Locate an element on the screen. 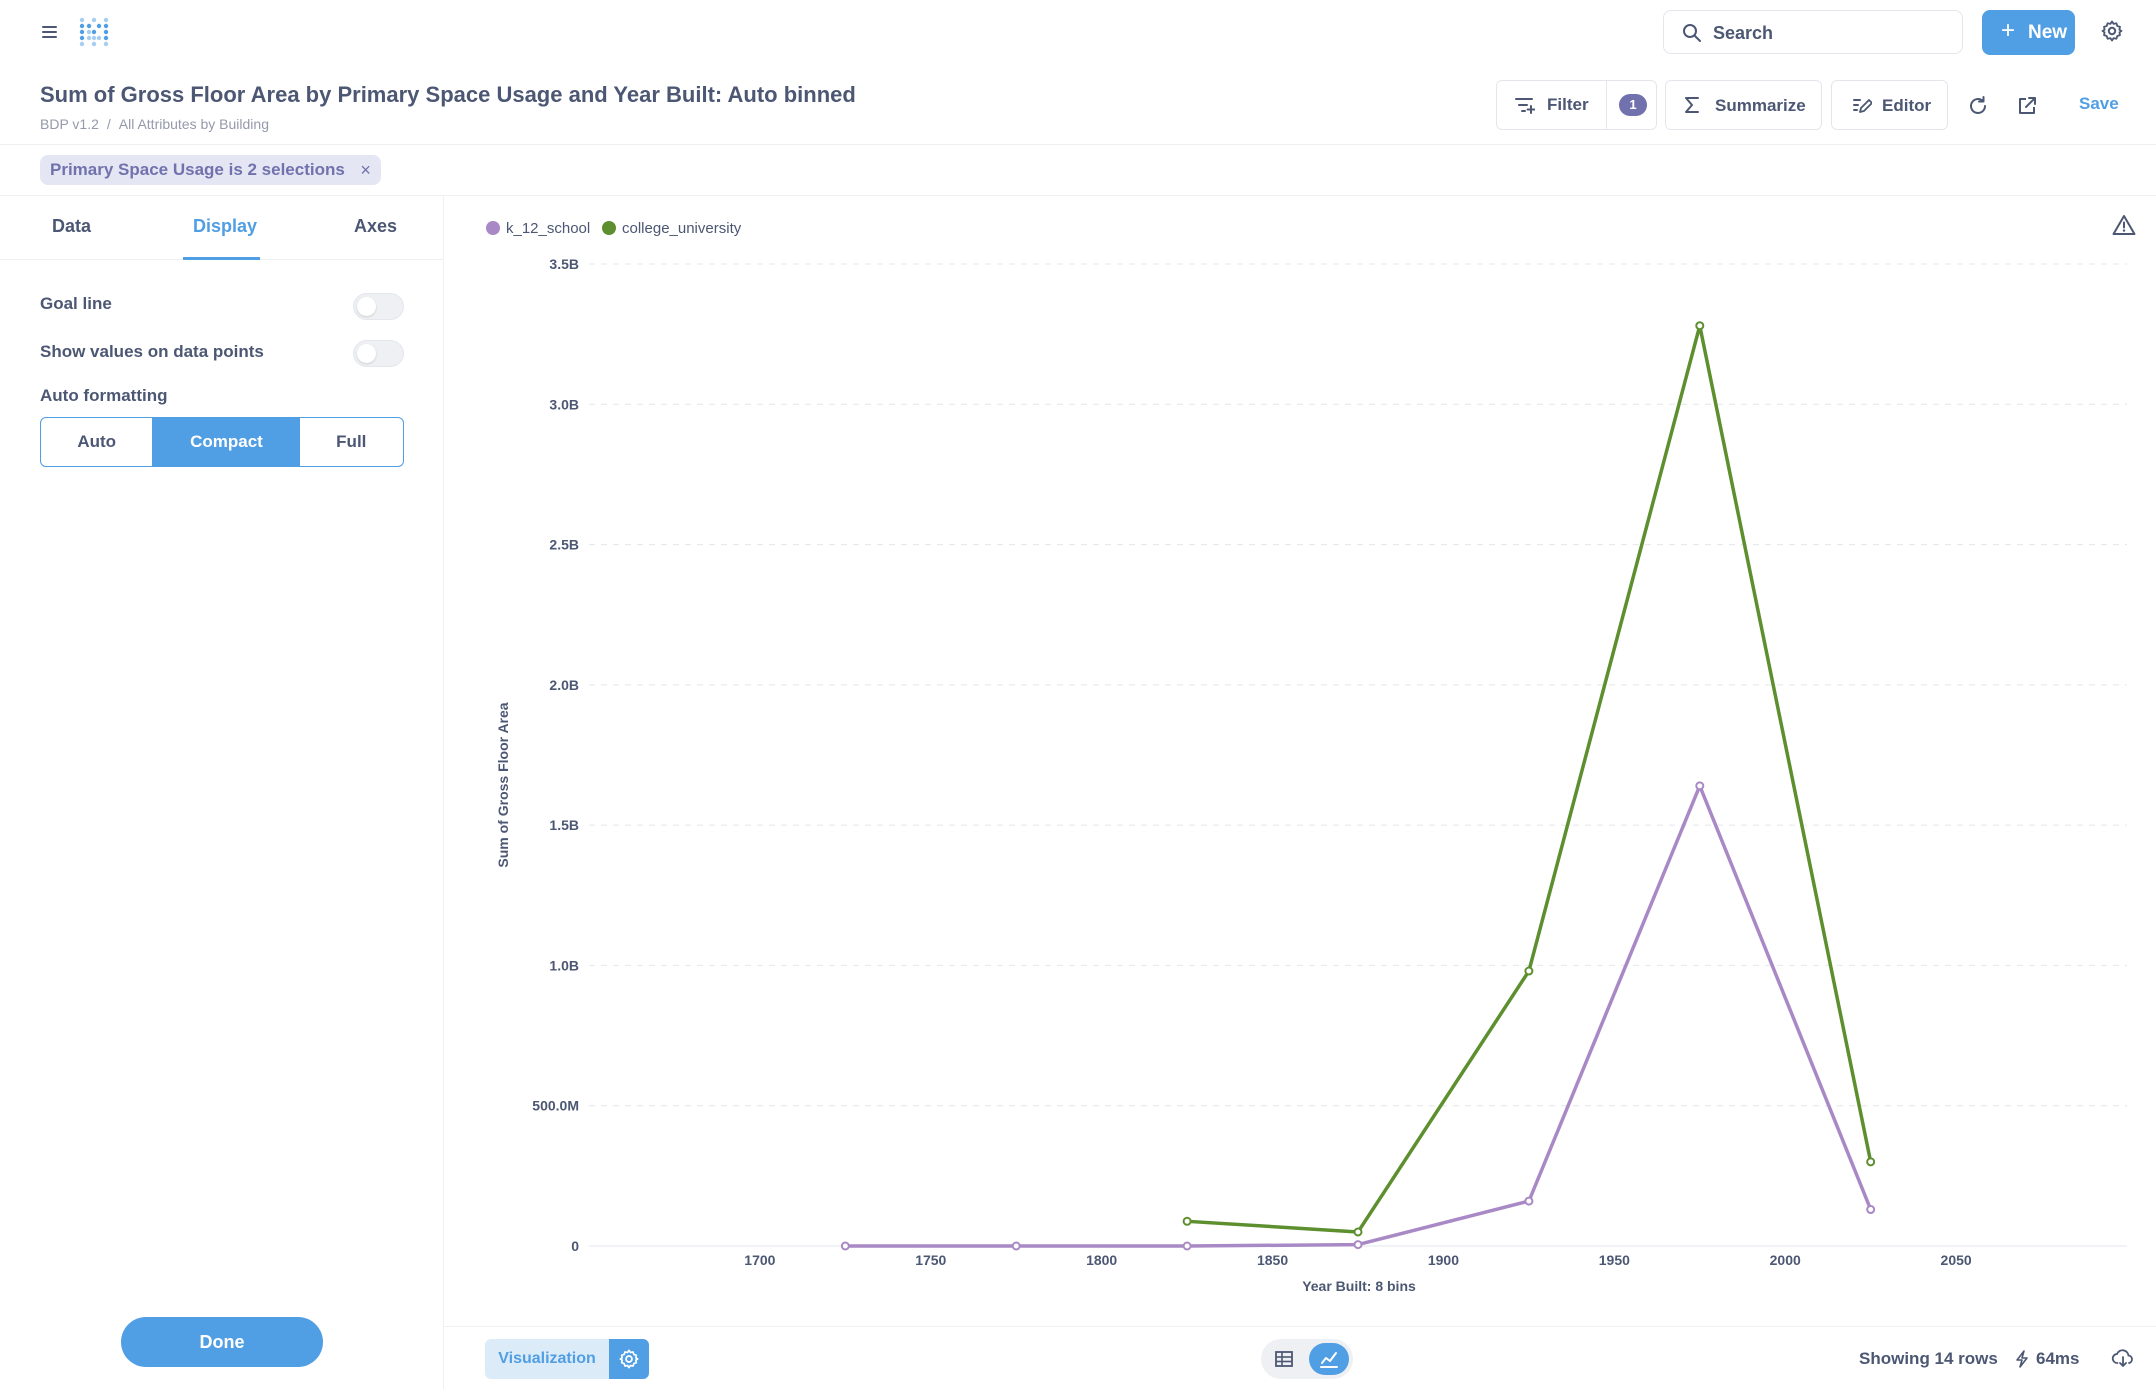 The image size is (2156, 1389). settings-gear-icon is located at coordinates (2112, 31).